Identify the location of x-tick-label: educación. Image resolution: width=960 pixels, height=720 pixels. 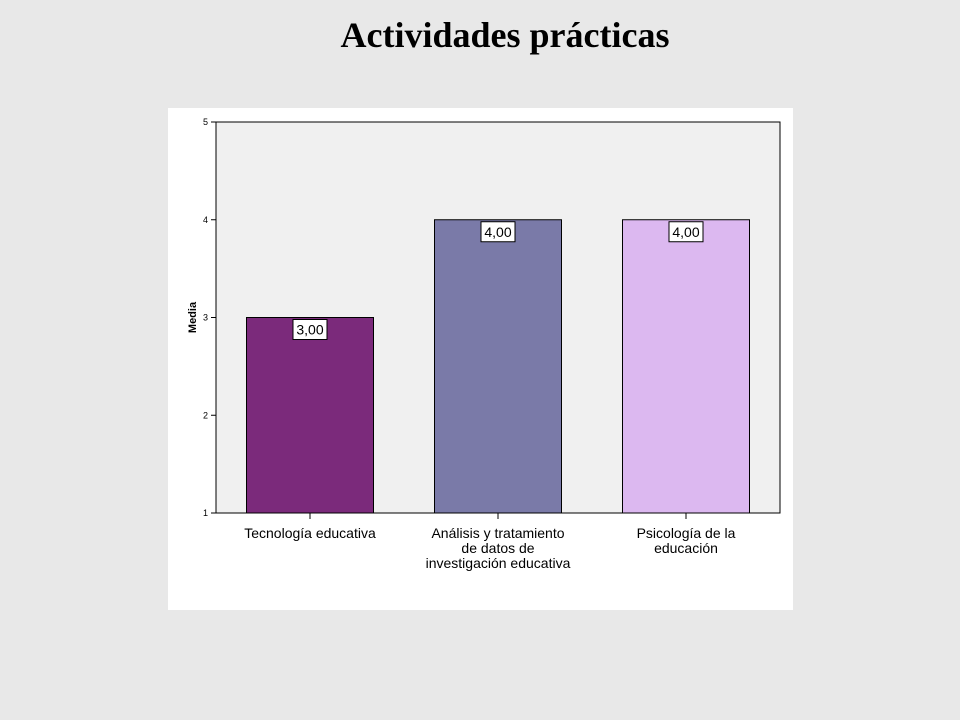
(686, 548).